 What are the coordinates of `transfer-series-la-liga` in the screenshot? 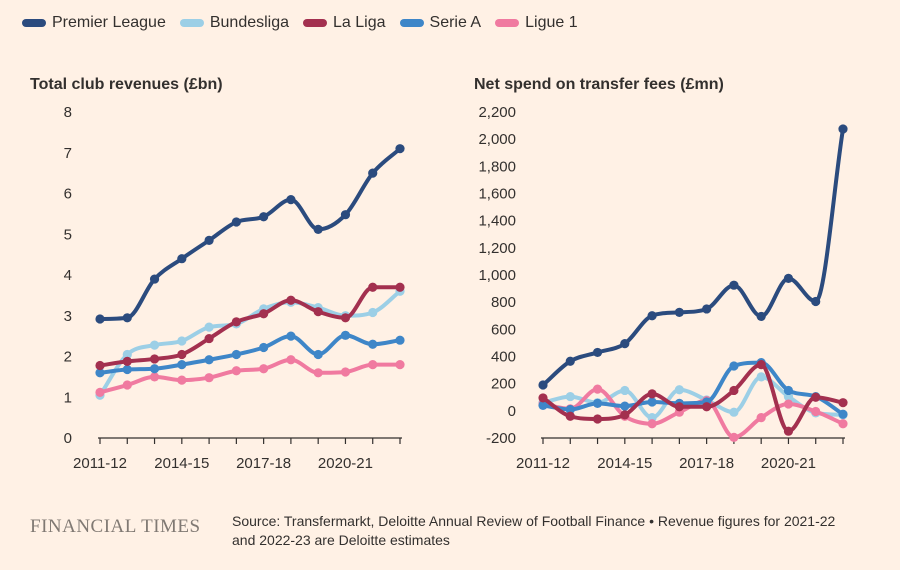 It's located at (693, 398).